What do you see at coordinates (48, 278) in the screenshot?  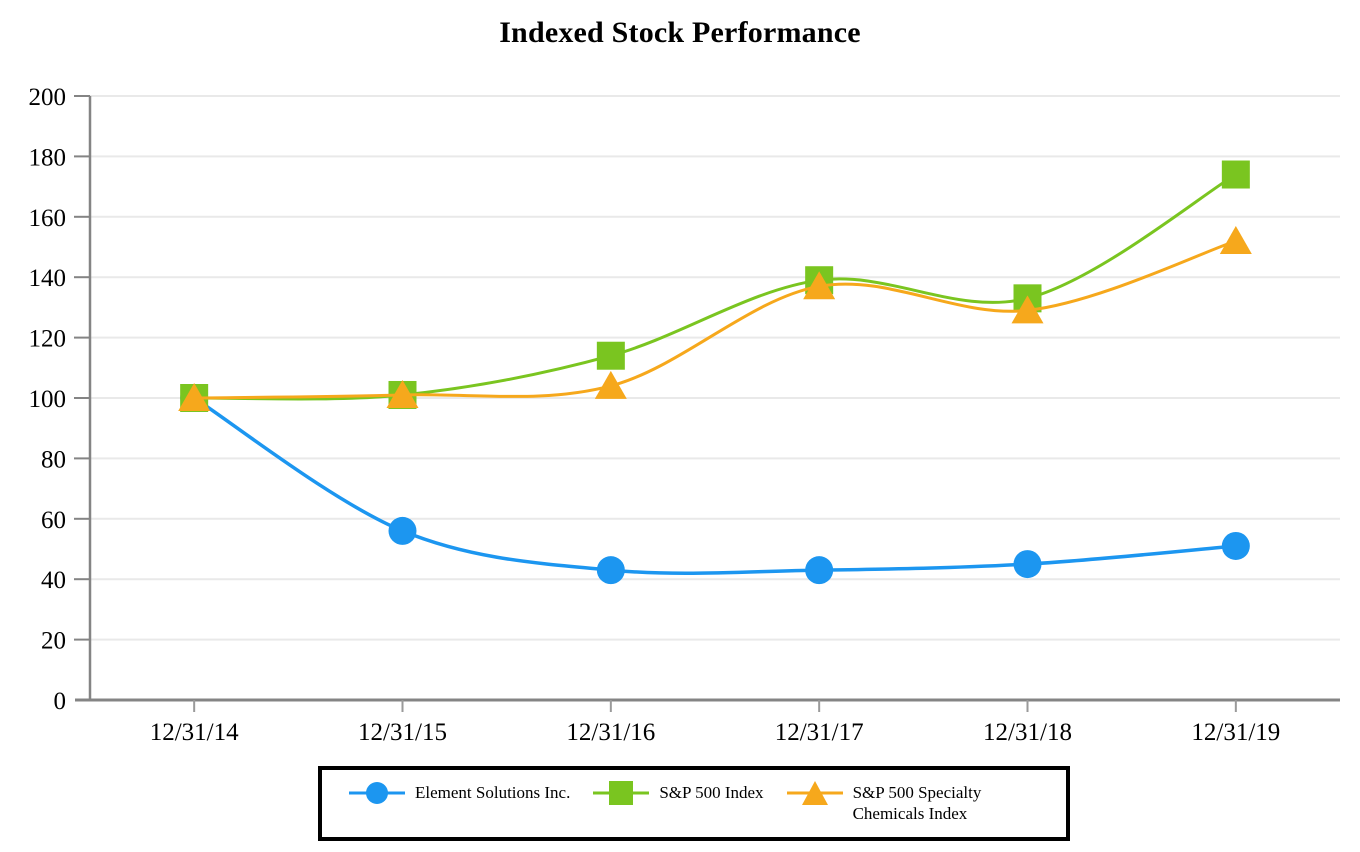 I see `svg-text: 140` at bounding box center [48, 278].